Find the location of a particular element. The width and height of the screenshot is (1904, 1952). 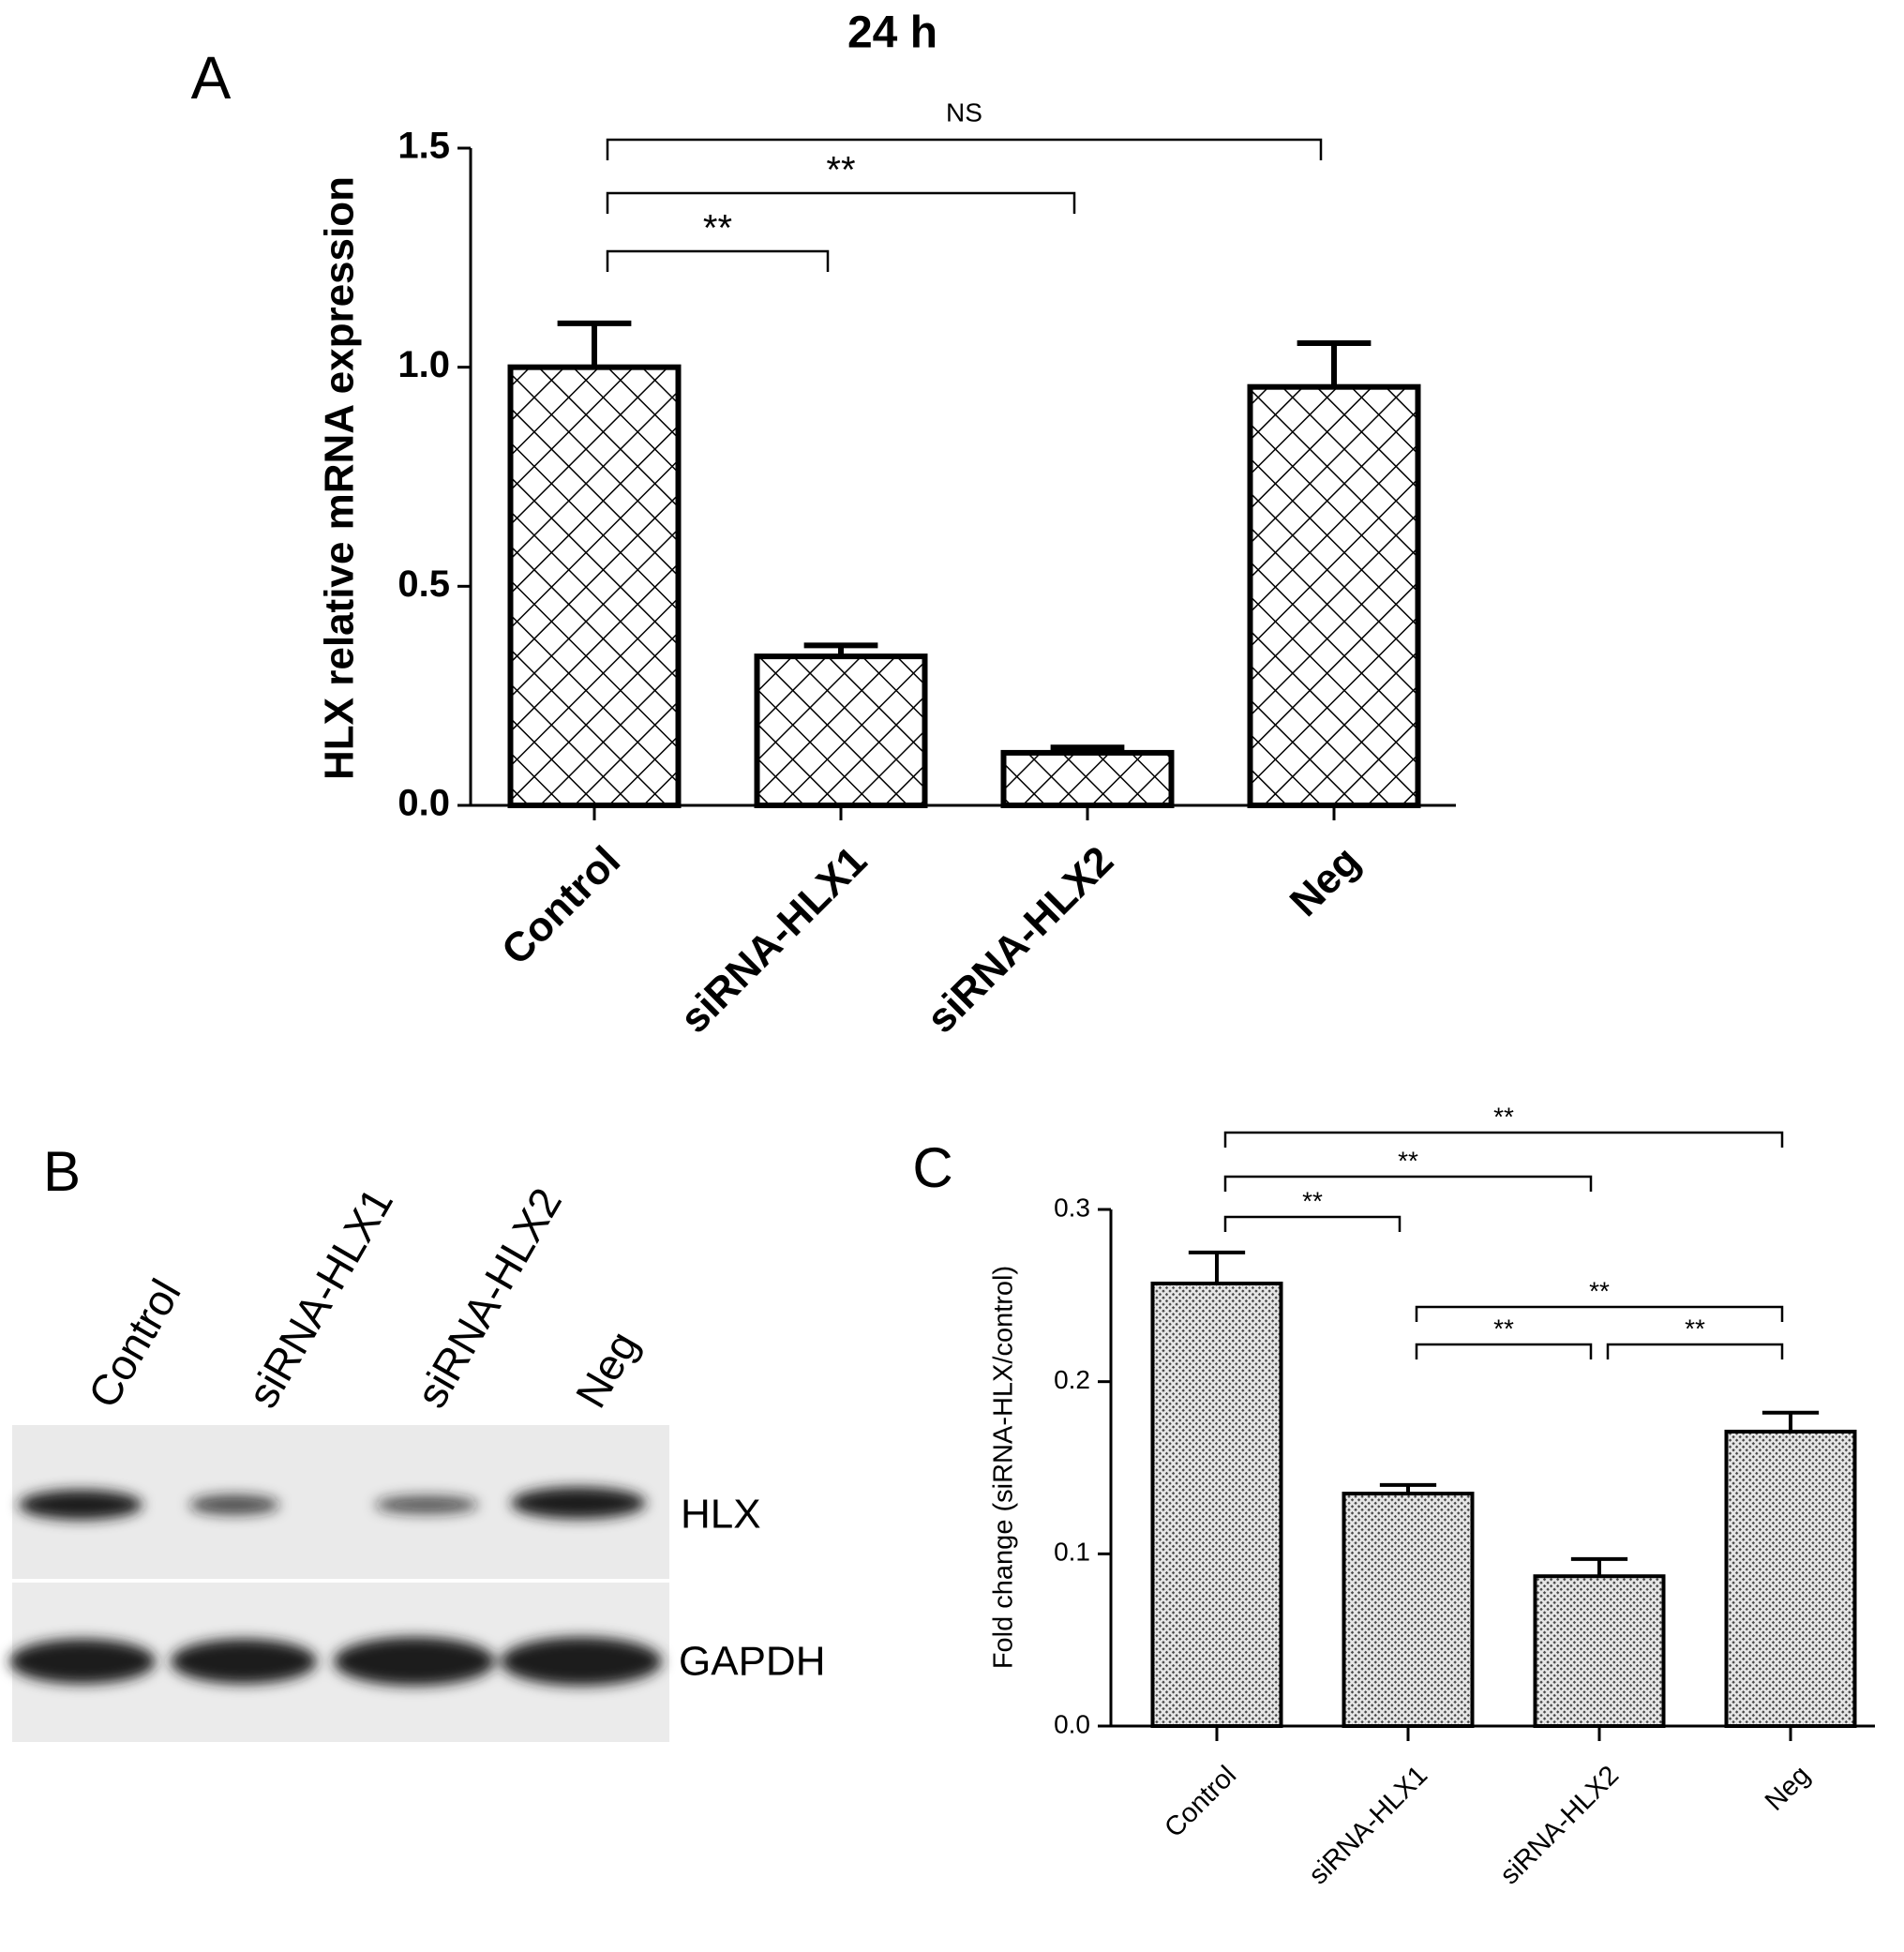

panel-letter: B is located at coordinates (62, 1171).